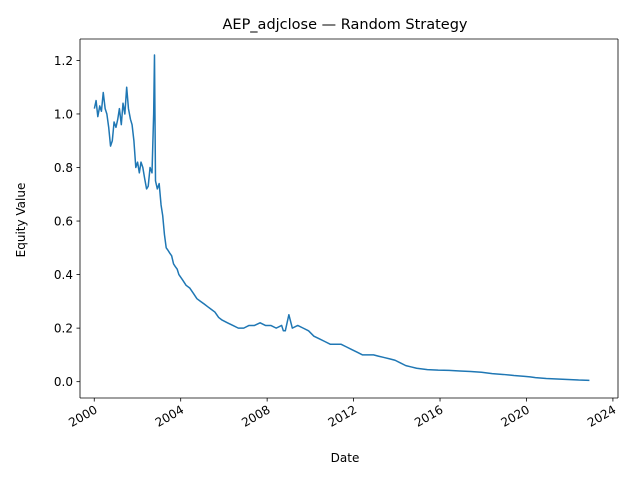  Describe the element at coordinates (344, 25) in the screenshot. I see `chart-title: AEP_adjclose — Random Strategy` at that location.